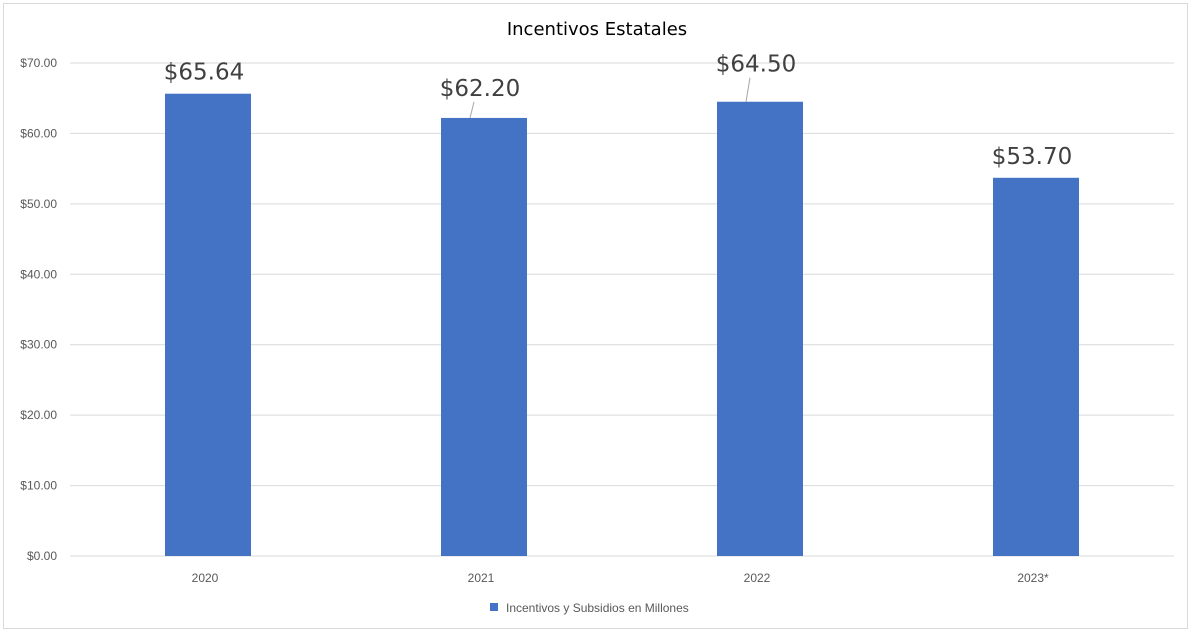  What do you see at coordinates (494, 607) in the screenshot?
I see `legend-swatch` at bounding box center [494, 607].